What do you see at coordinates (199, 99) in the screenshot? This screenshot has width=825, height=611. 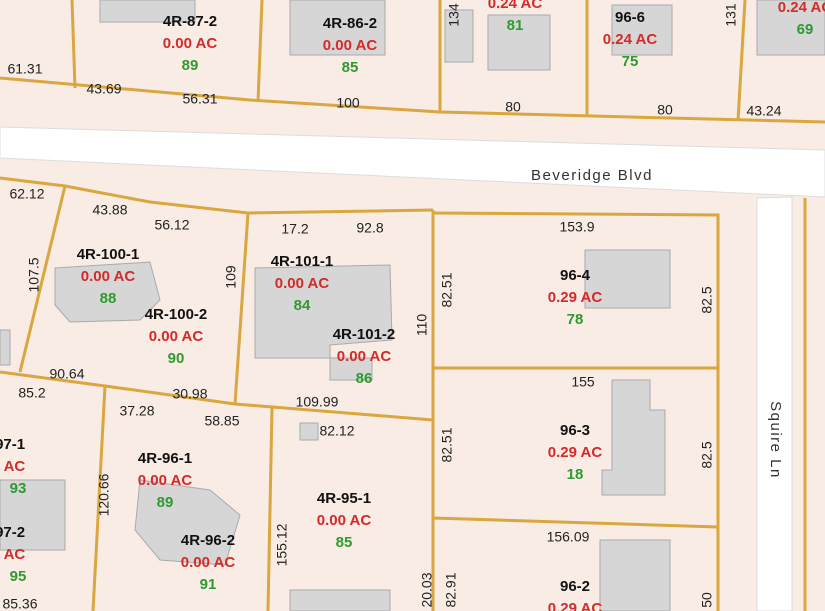 I see `lot-dimension: 56.31` at bounding box center [199, 99].